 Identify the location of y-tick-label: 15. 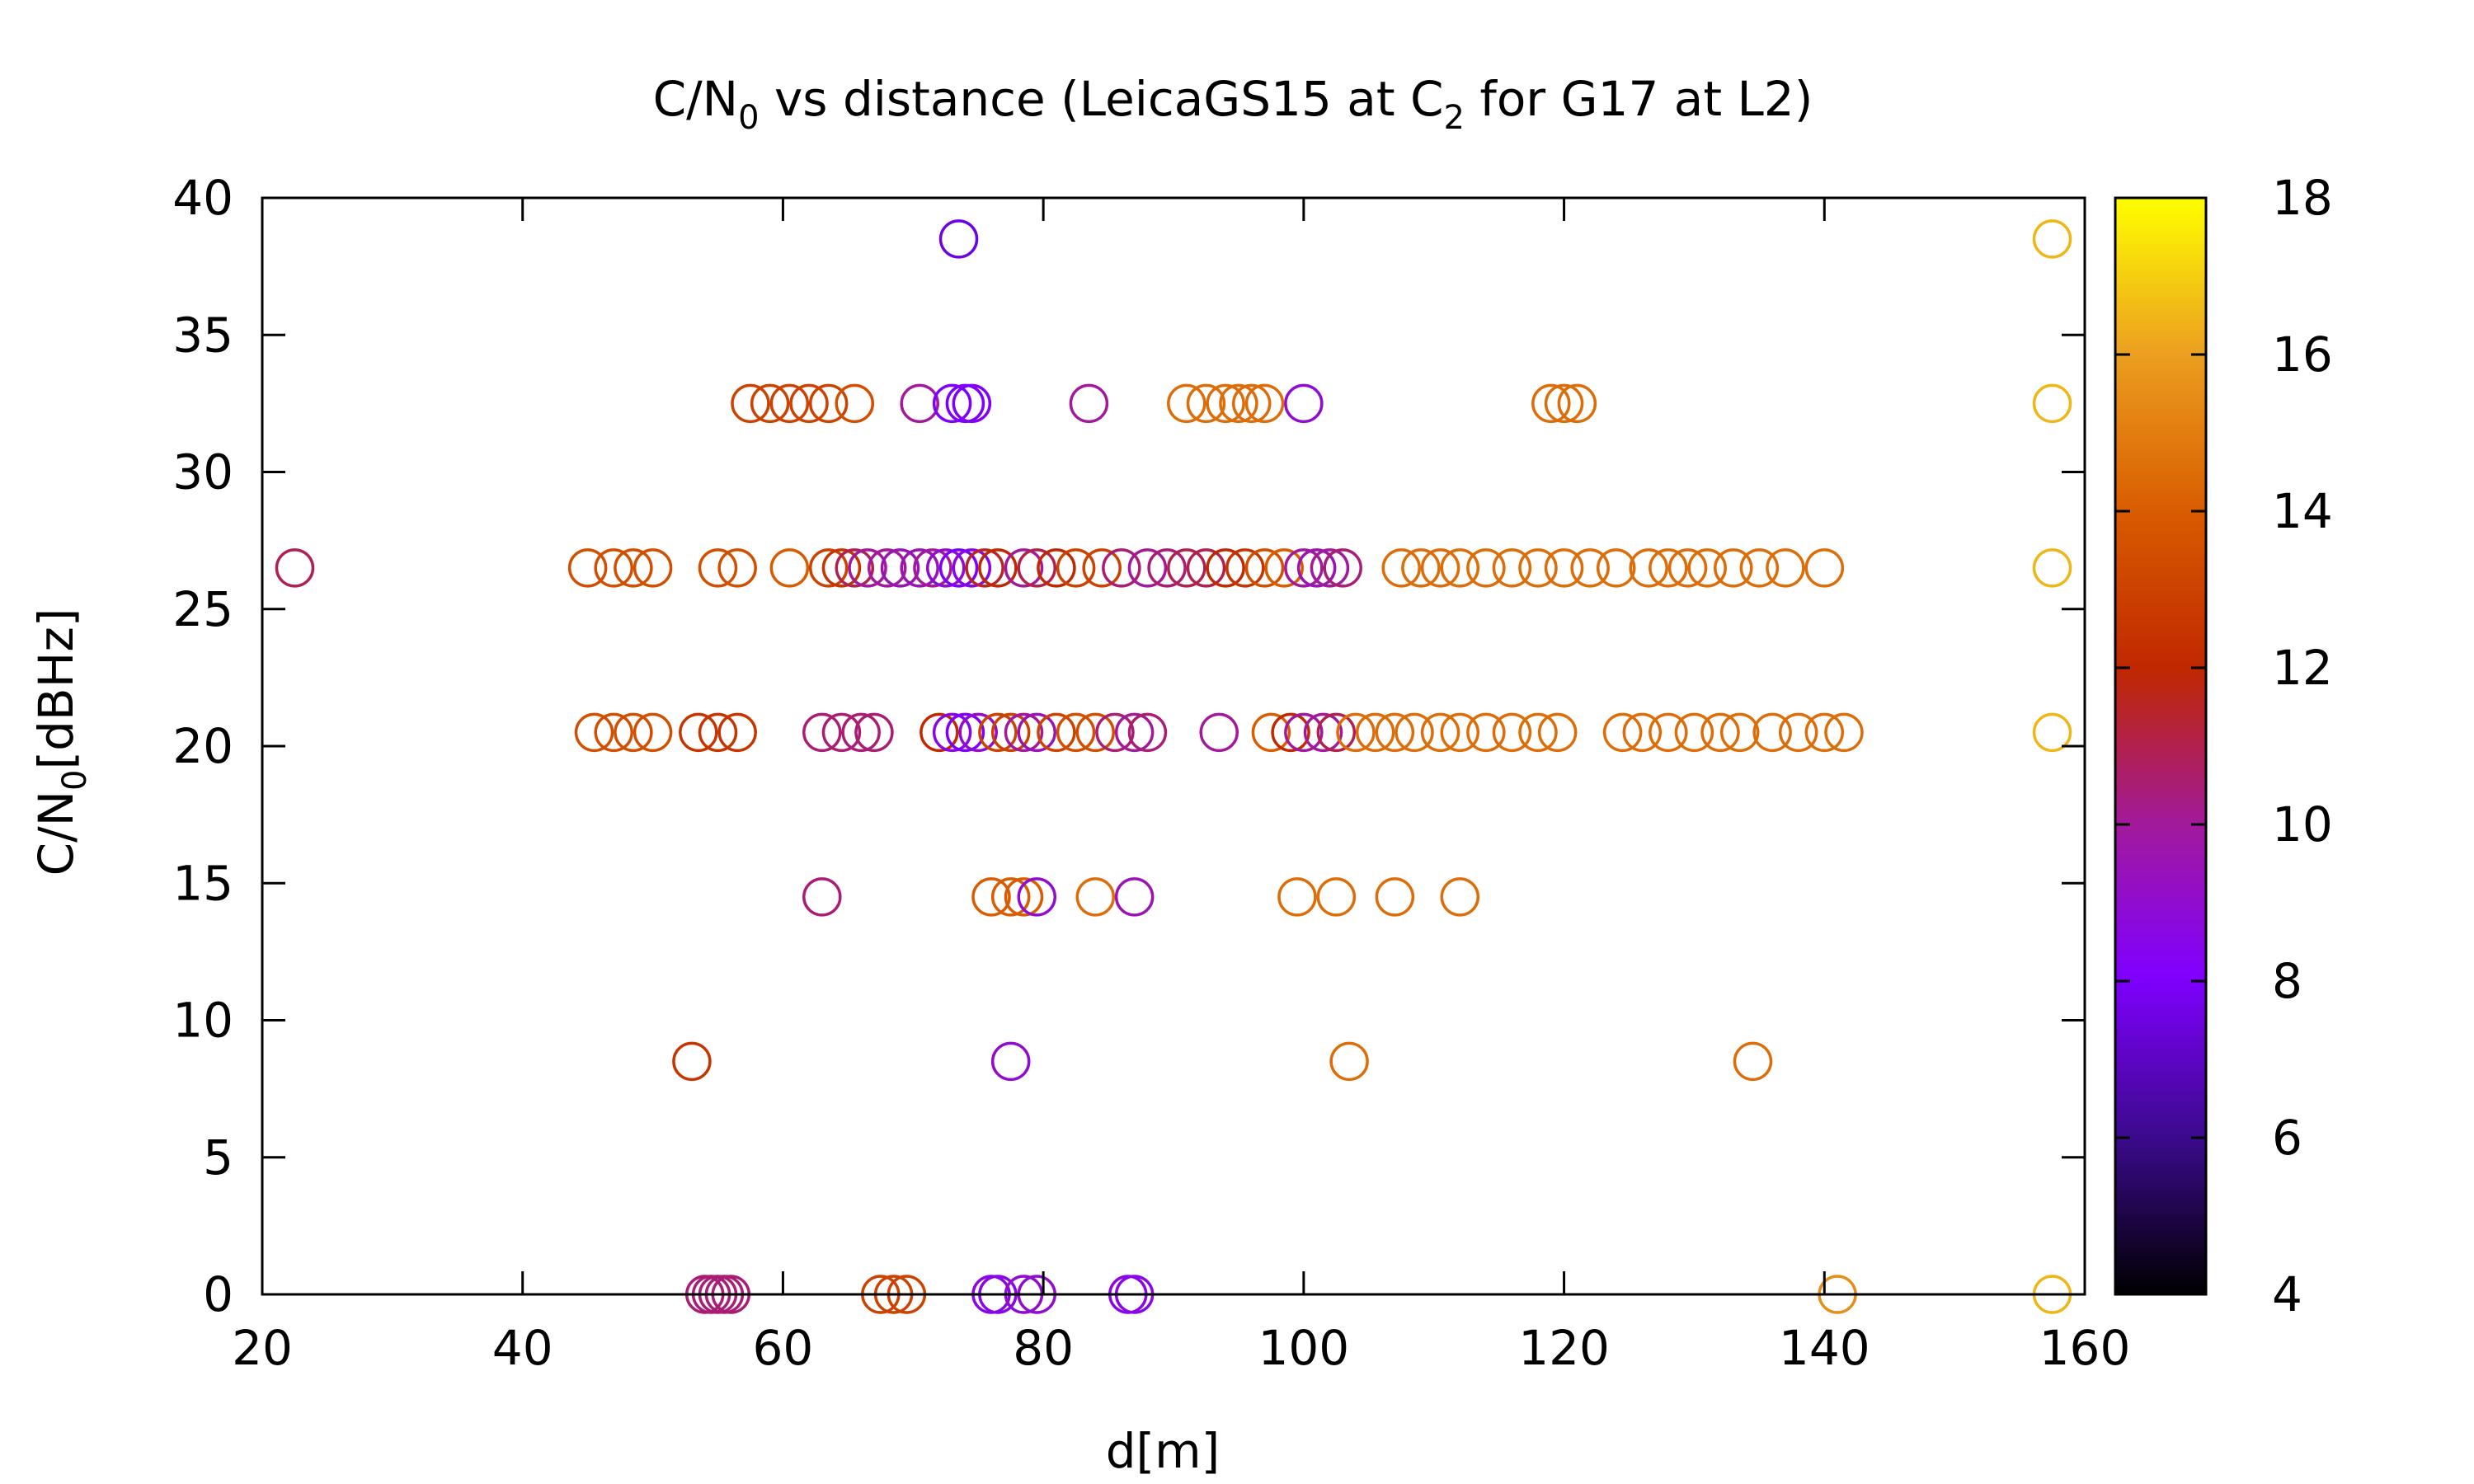
(202, 883).